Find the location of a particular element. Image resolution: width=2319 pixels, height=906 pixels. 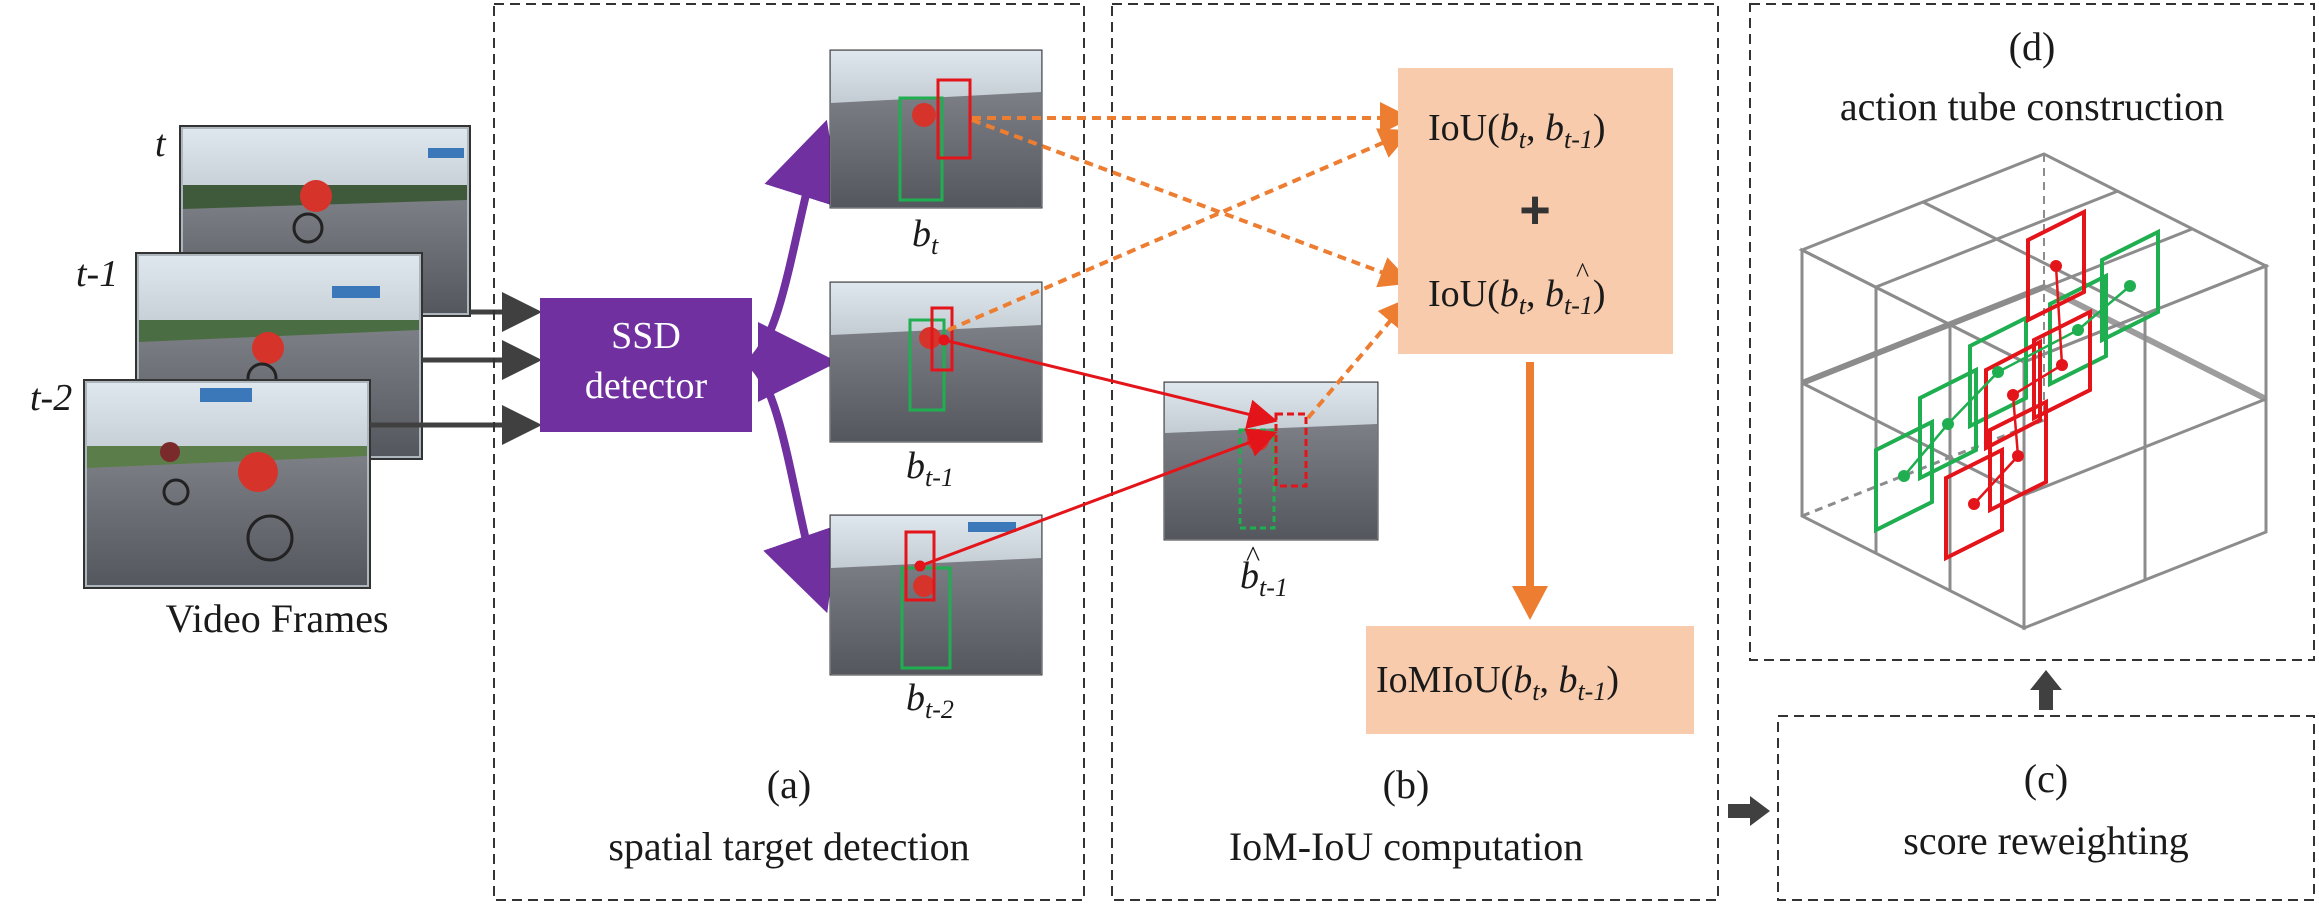

label-bt-1: bt-1 is located at coordinates (930, 468).